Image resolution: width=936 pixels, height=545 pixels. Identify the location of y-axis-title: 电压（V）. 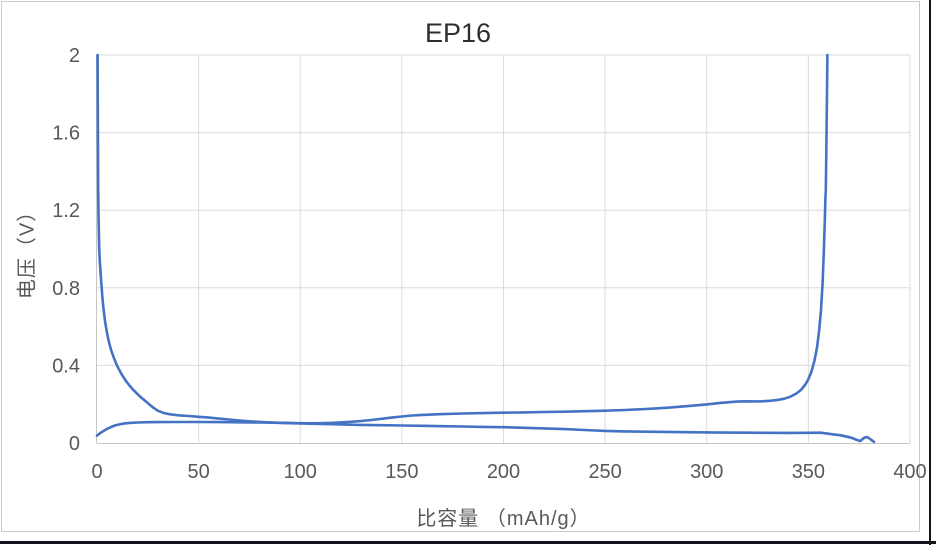
(27, 250).